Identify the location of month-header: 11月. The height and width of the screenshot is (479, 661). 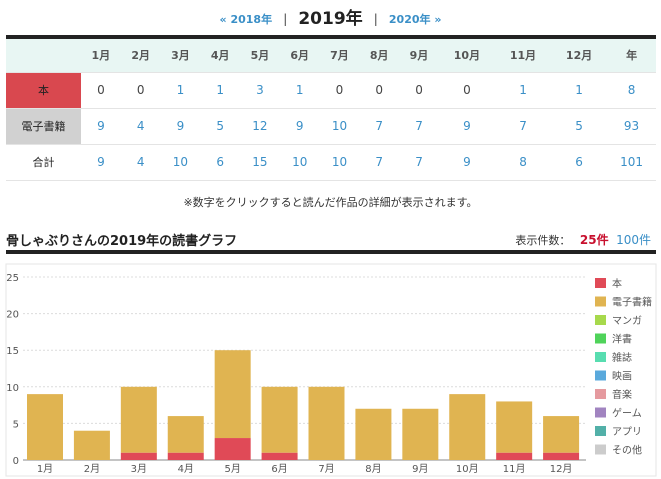
(523, 55).